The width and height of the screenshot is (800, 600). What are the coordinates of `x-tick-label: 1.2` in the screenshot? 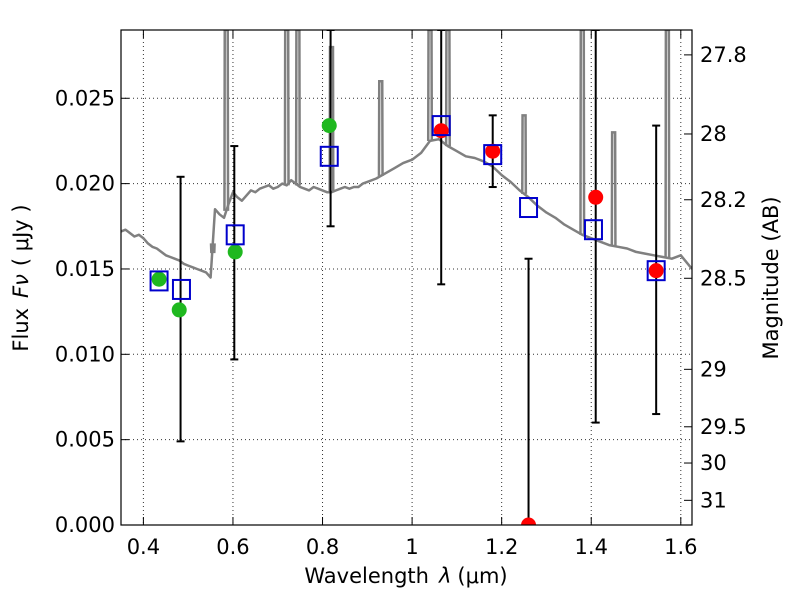 It's located at (501, 547).